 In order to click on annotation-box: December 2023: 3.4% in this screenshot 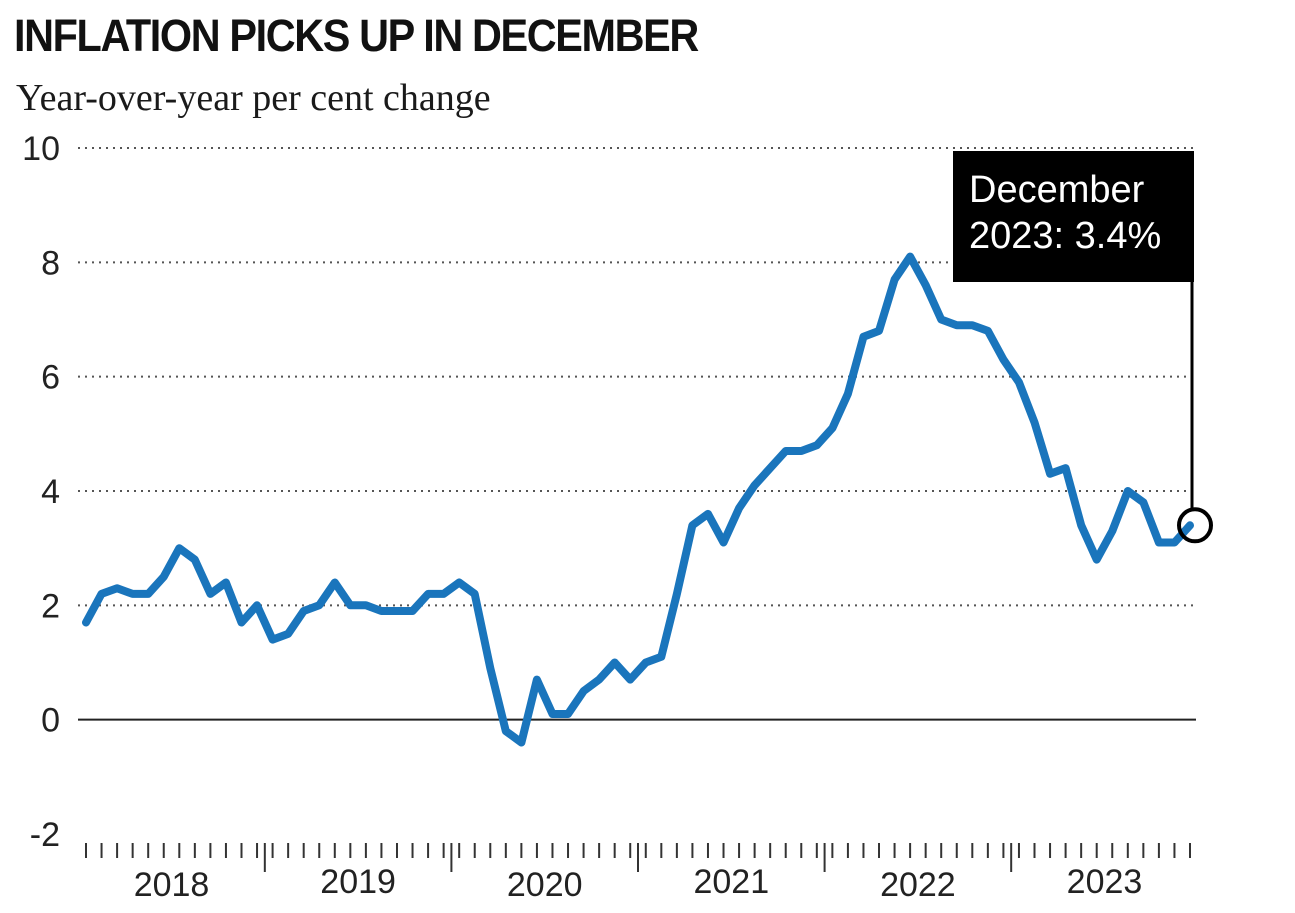, I will do `click(1073, 216)`.